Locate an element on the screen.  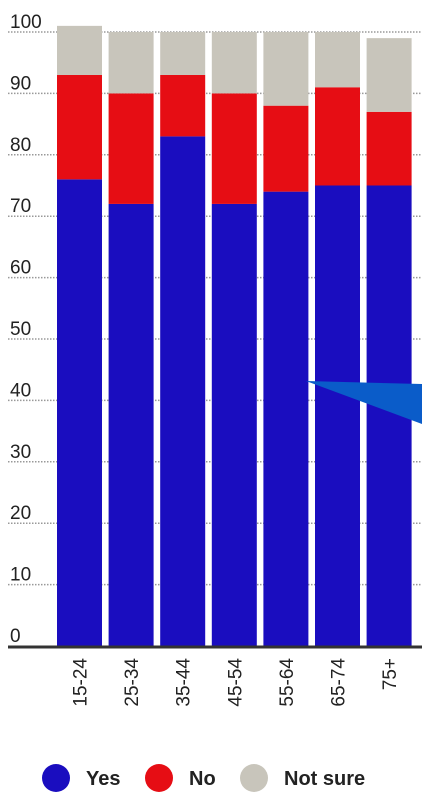
y-tick-label: 70 is located at coordinates (20, 206).